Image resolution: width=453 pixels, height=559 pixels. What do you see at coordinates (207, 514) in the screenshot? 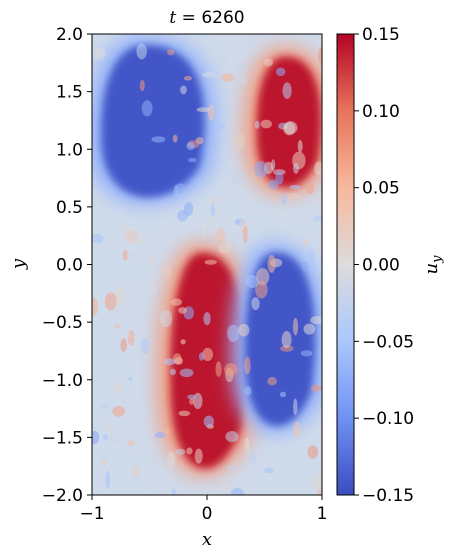
I see `x-tick-label: 0` at bounding box center [207, 514].